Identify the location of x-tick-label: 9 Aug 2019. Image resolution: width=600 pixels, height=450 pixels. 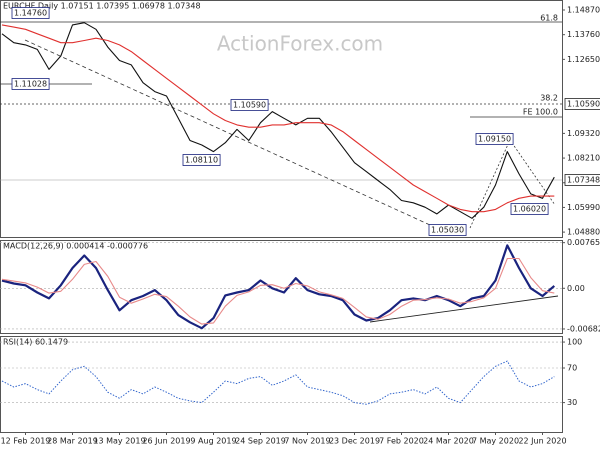
(213, 441).